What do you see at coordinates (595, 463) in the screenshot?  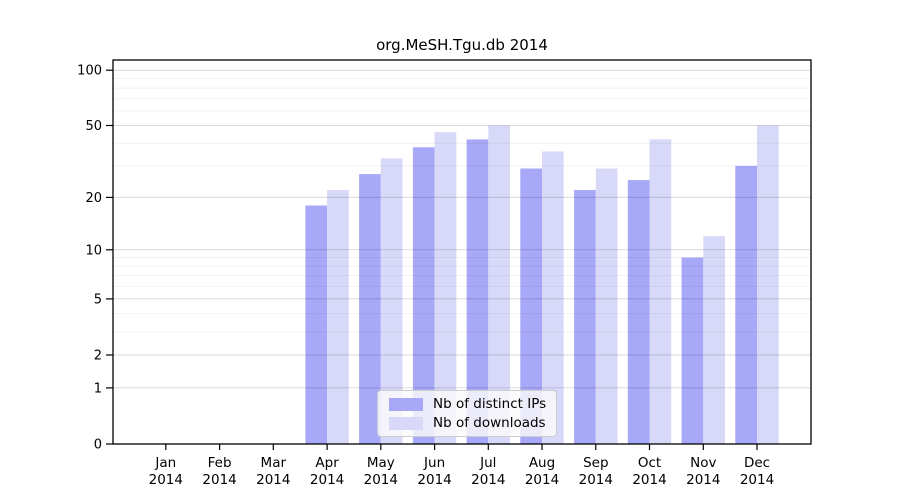 I see `x-tick-label-month: Sep` at bounding box center [595, 463].